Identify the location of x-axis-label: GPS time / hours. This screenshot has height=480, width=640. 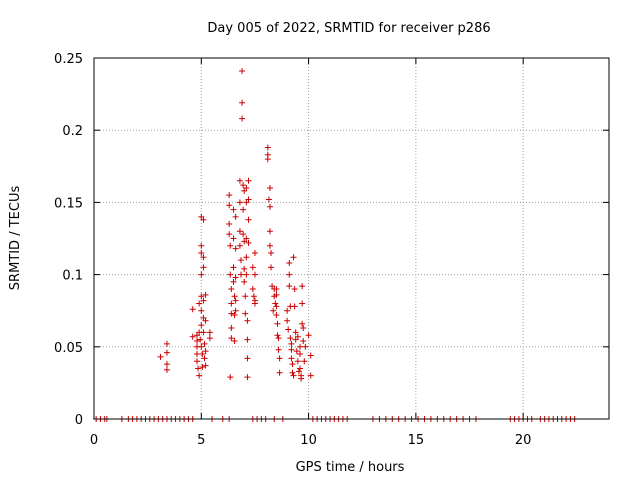
(350, 467).